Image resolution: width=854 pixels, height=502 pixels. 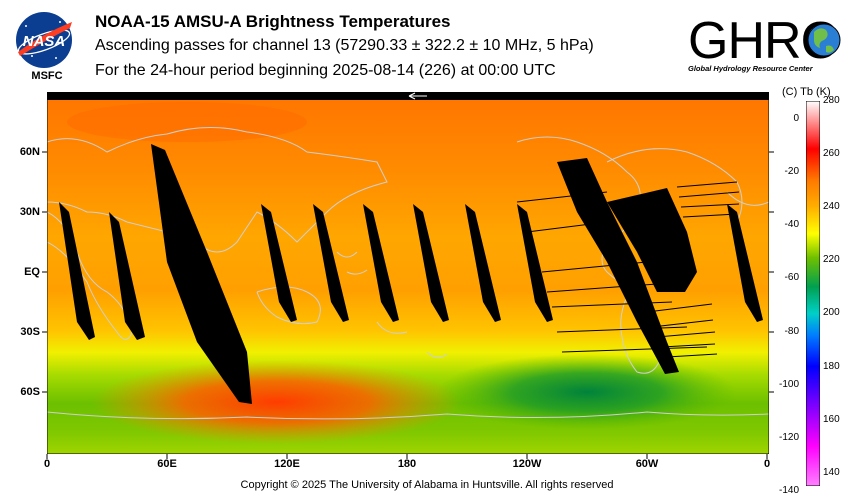 What do you see at coordinates (767, 464) in the screenshot?
I see `lon-label-0-east: 0` at bounding box center [767, 464].